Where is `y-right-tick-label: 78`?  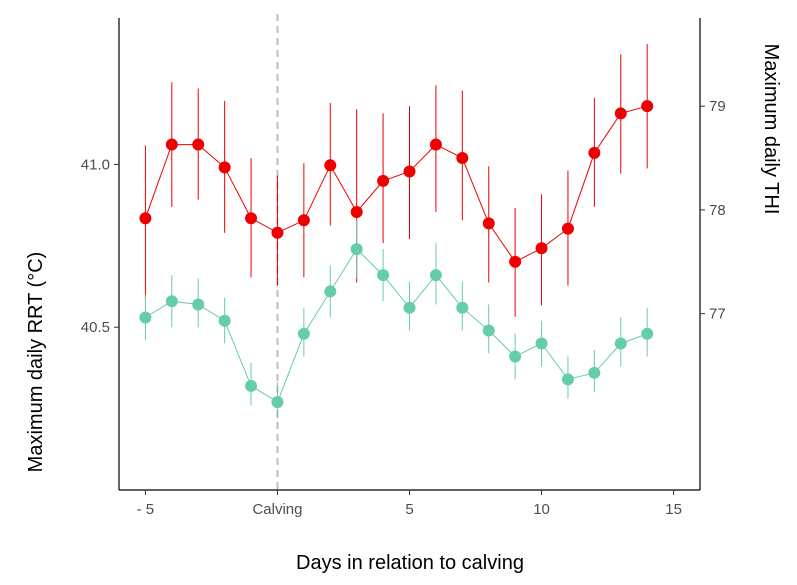 y-right-tick-label: 78 is located at coordinates (717, 210).